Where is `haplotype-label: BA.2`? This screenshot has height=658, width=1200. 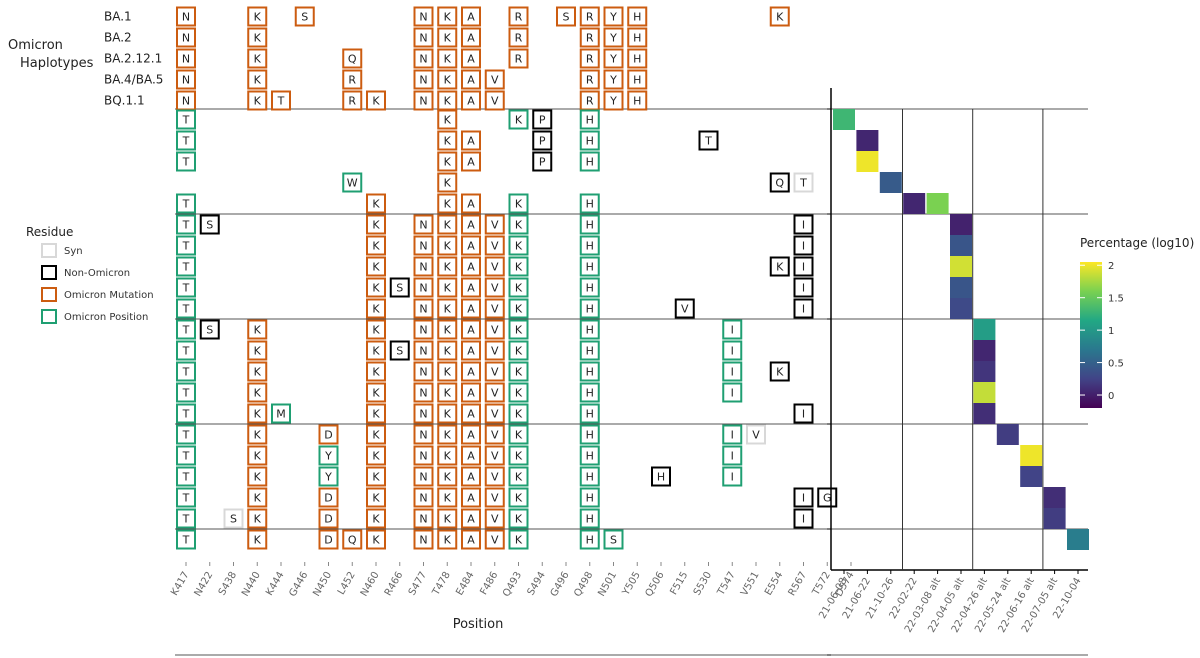 haplotype-label: BA.2 is located at coordinates (118, 38).